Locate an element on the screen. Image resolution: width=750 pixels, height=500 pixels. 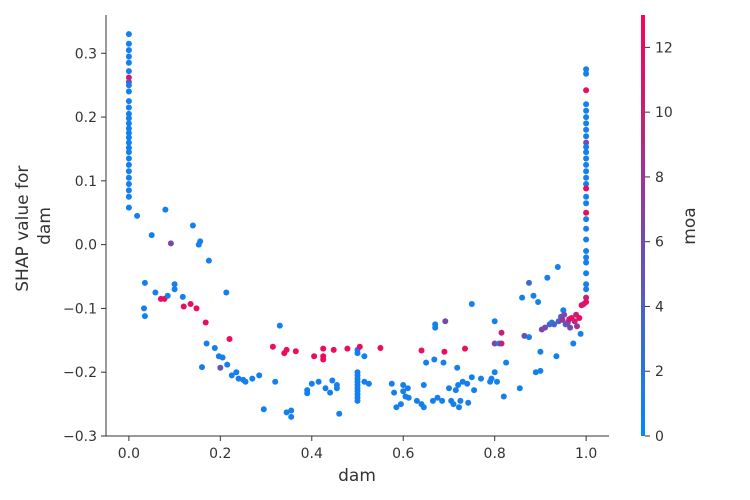
colorbar-ticks: 0 2 4 6 8 10 12 is located at coordinates (659, 242).